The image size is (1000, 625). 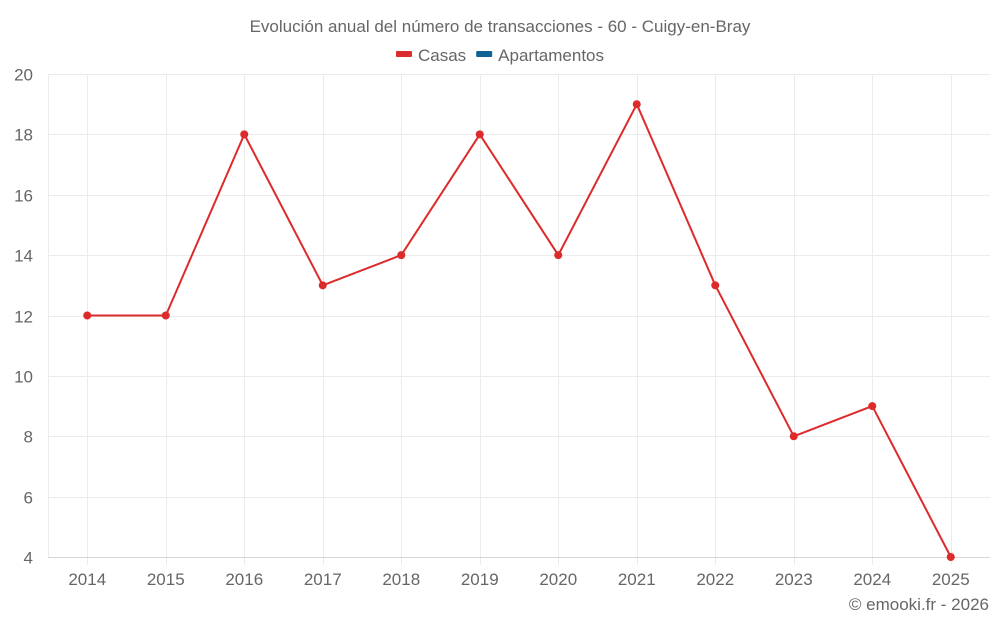 I want to click on x-tick-label: 2014, so click(x=87, y=579).